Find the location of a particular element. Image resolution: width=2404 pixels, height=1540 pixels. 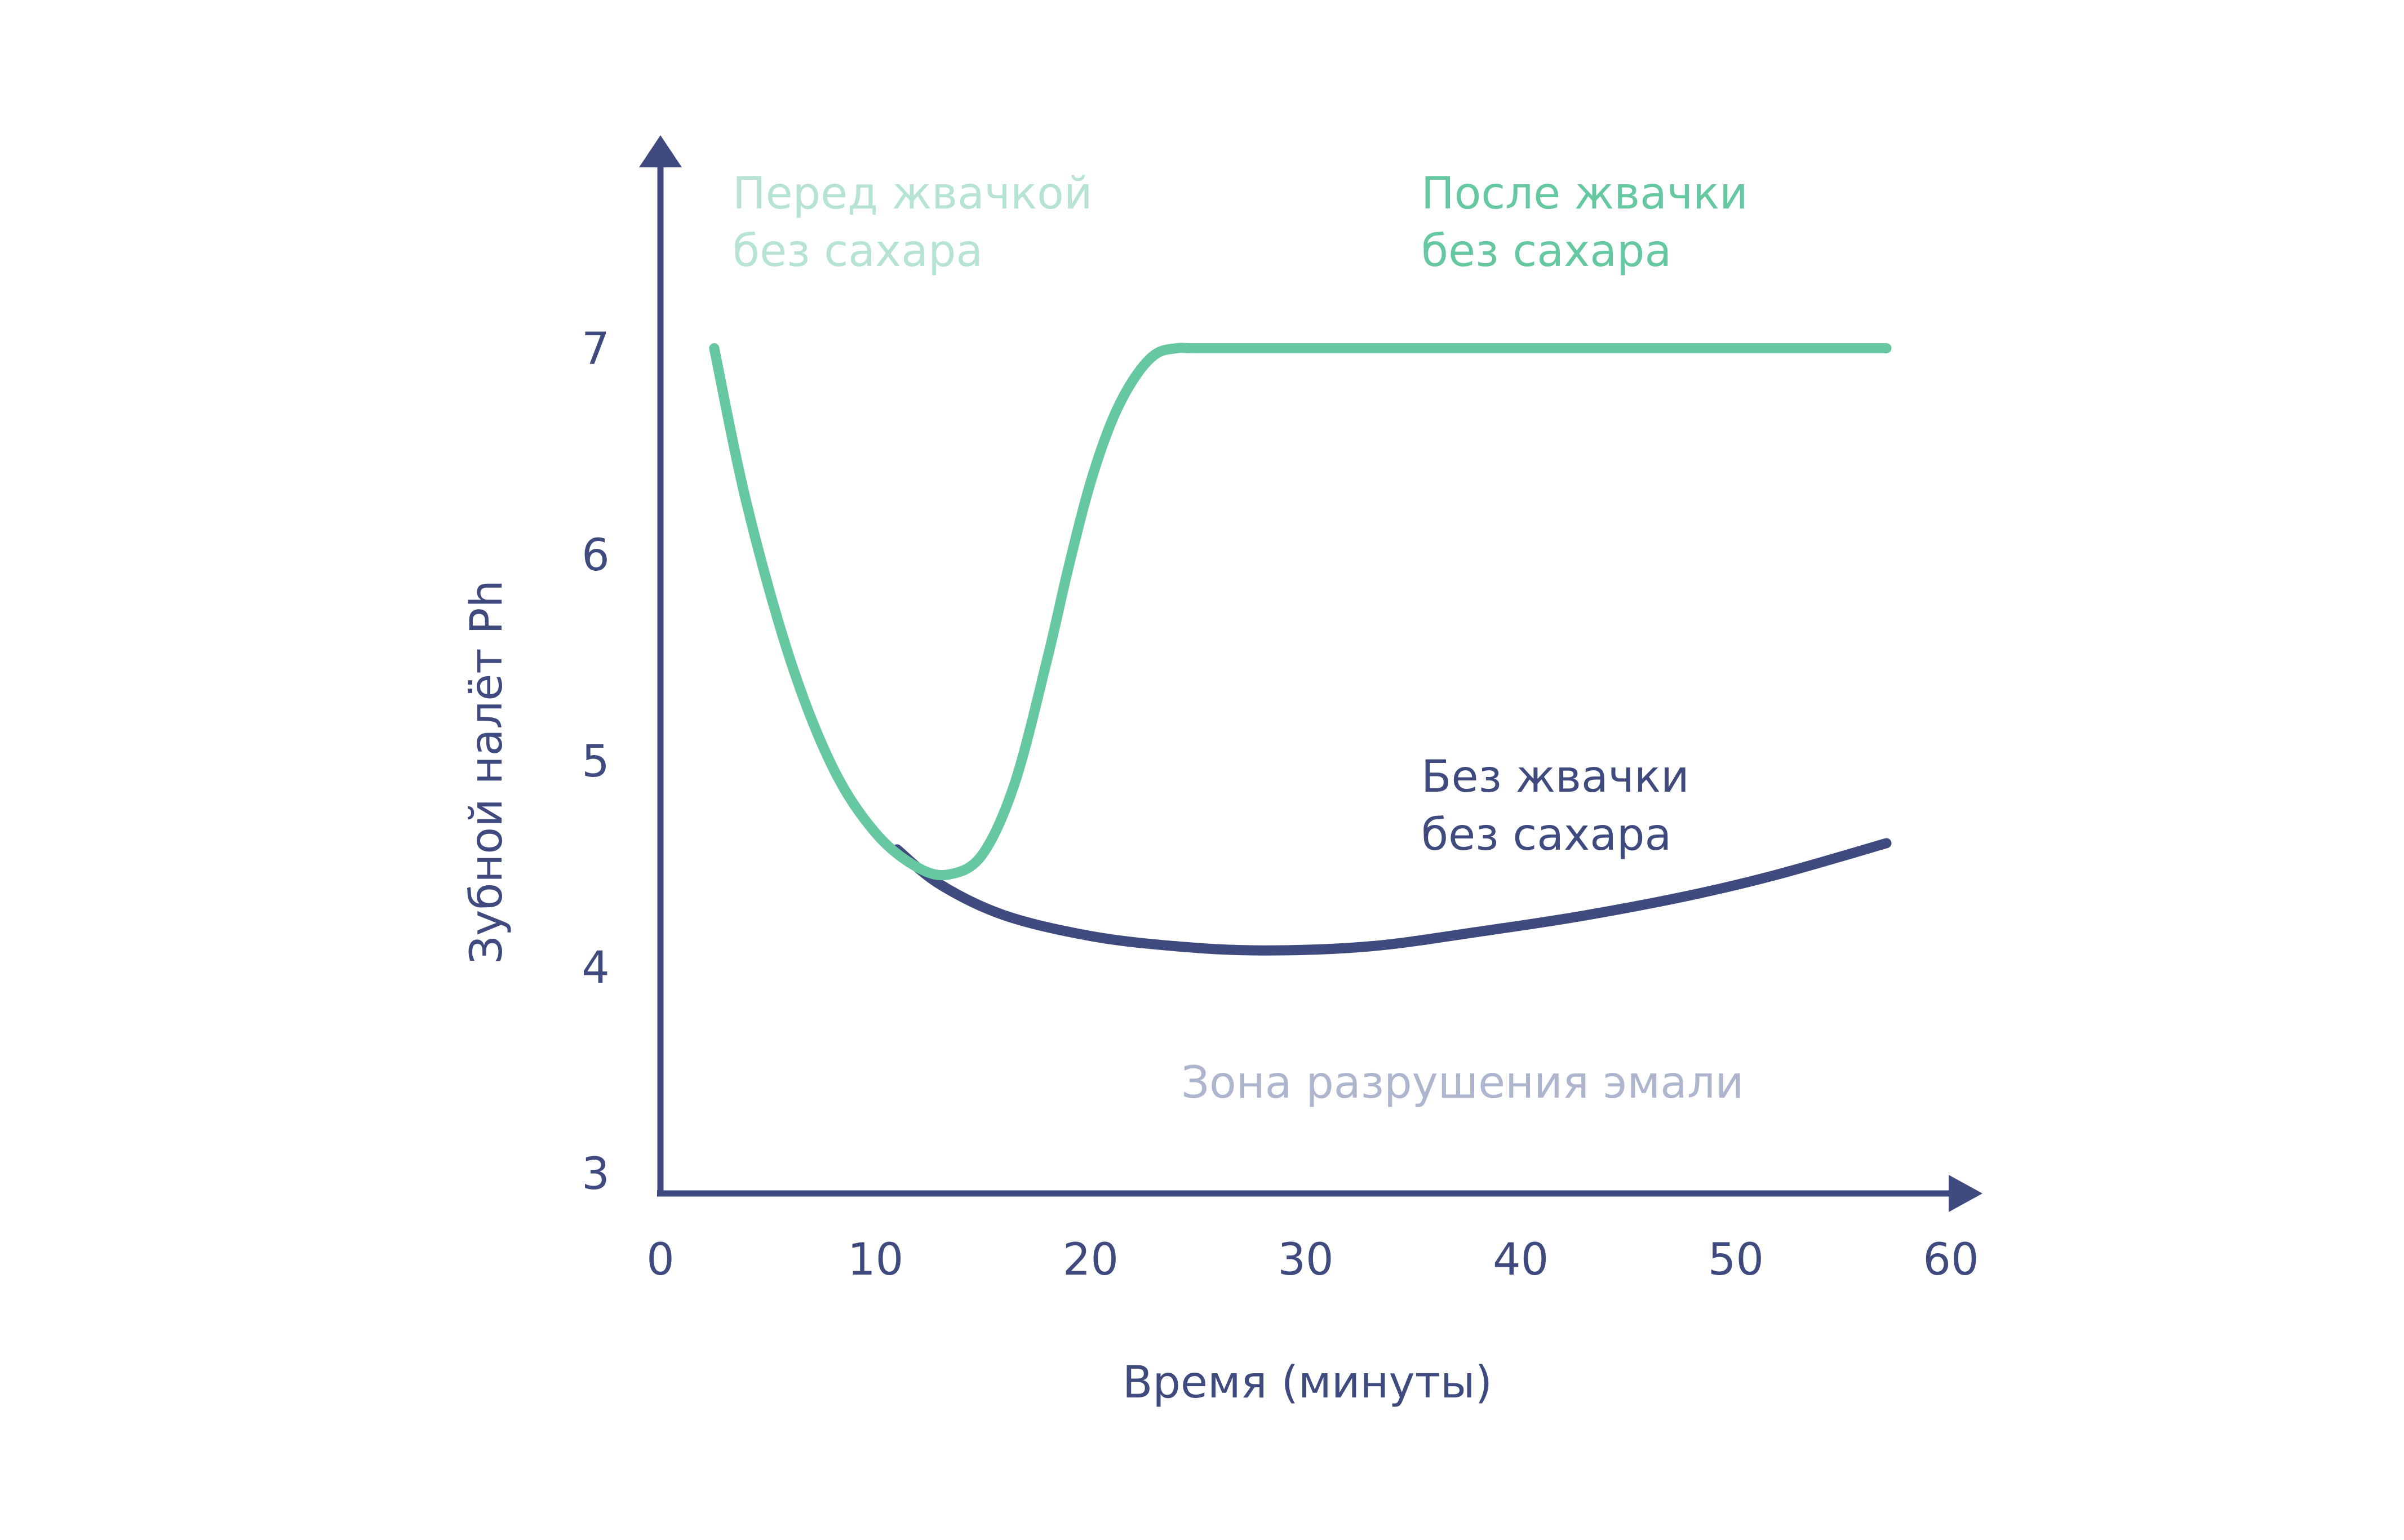

x-tick-label: 40 is located at coordinates (1521, 1260).